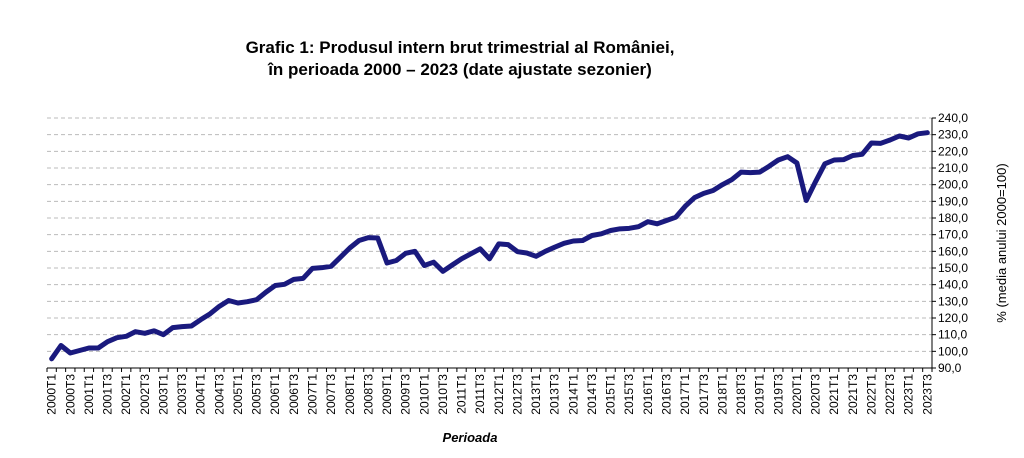 This screenshot has height=458, width=1024. What do you see at coordinates (350, 394) in the screenshot?
I see `x-tick-label: 2008T1` at bounding box center [350, 394].